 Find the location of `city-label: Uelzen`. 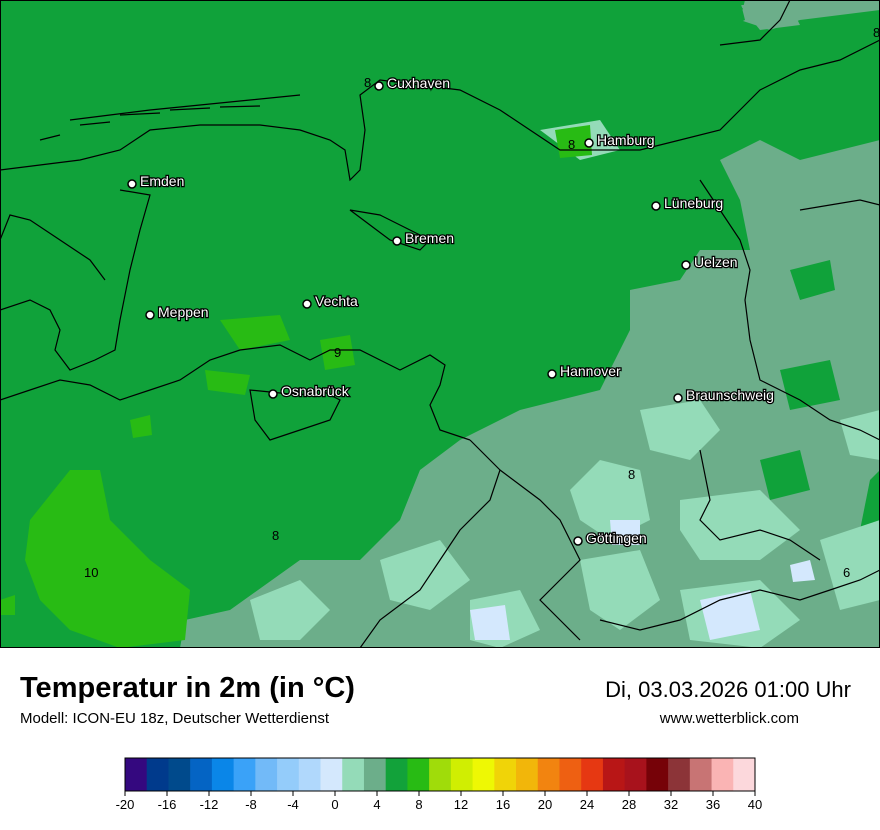

city-label: Uelzen is located at coordinates (716, 262).